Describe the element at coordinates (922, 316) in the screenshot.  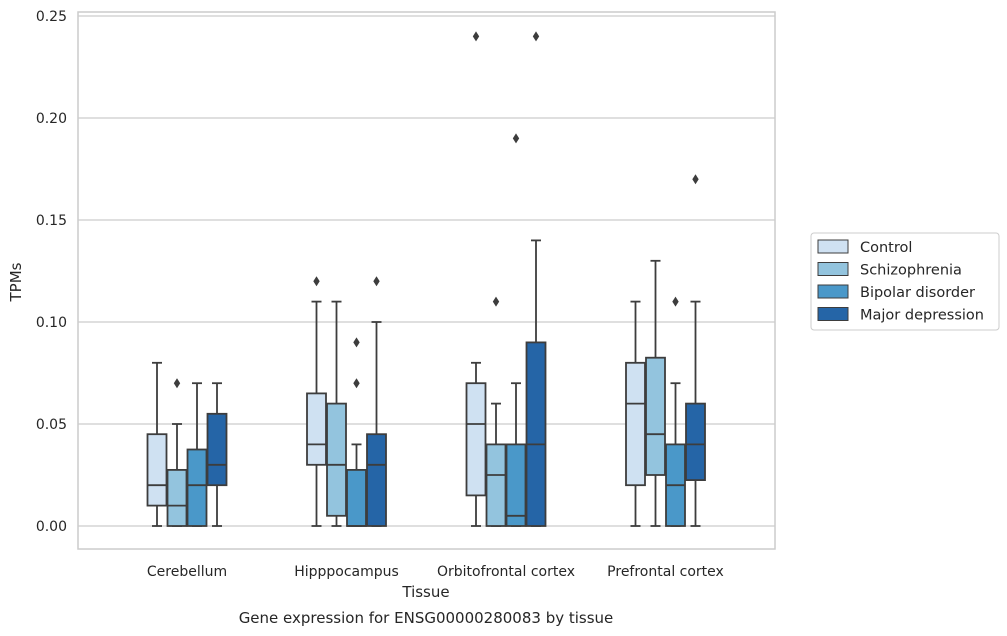
I see `legend-label: Major depression` at that location.